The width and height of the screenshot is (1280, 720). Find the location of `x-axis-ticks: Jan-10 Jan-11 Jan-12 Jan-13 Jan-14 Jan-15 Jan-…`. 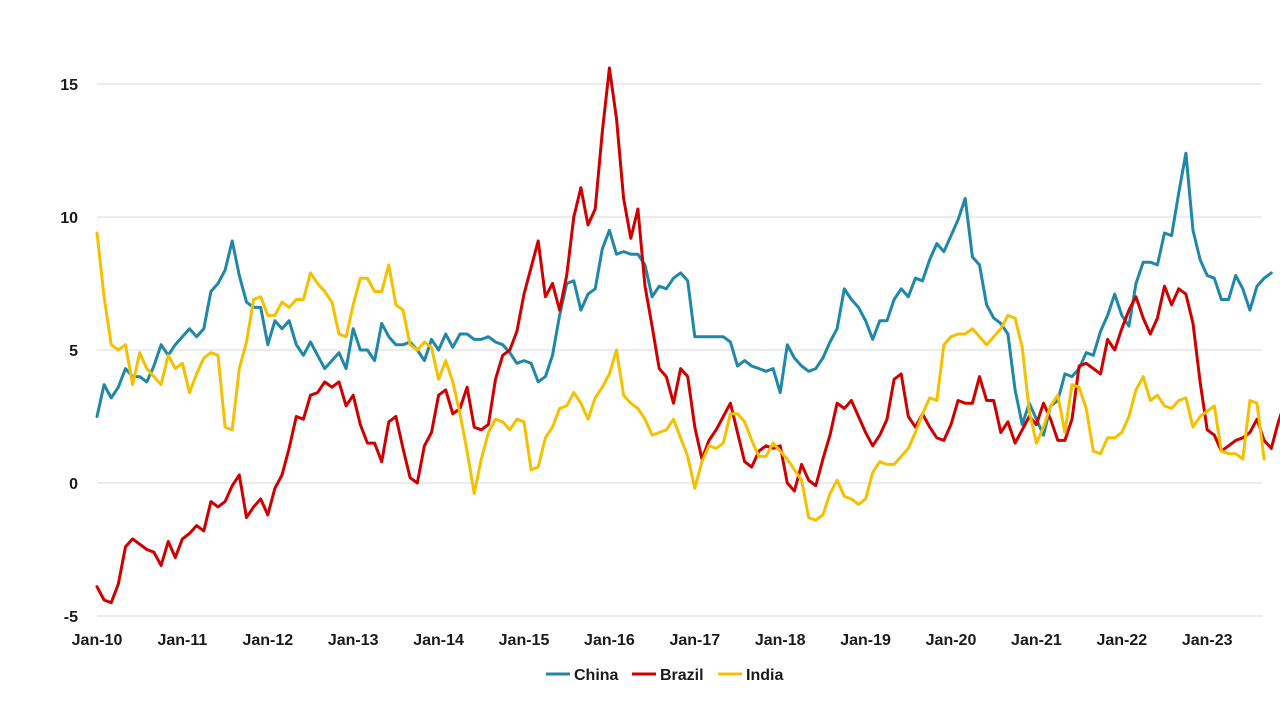

x-axis-ticks: Jan-10 Jan-11 Jan-12 Jan-13 Jan-14 Jan-15 Jan-… is located at coordinates (652, 640).